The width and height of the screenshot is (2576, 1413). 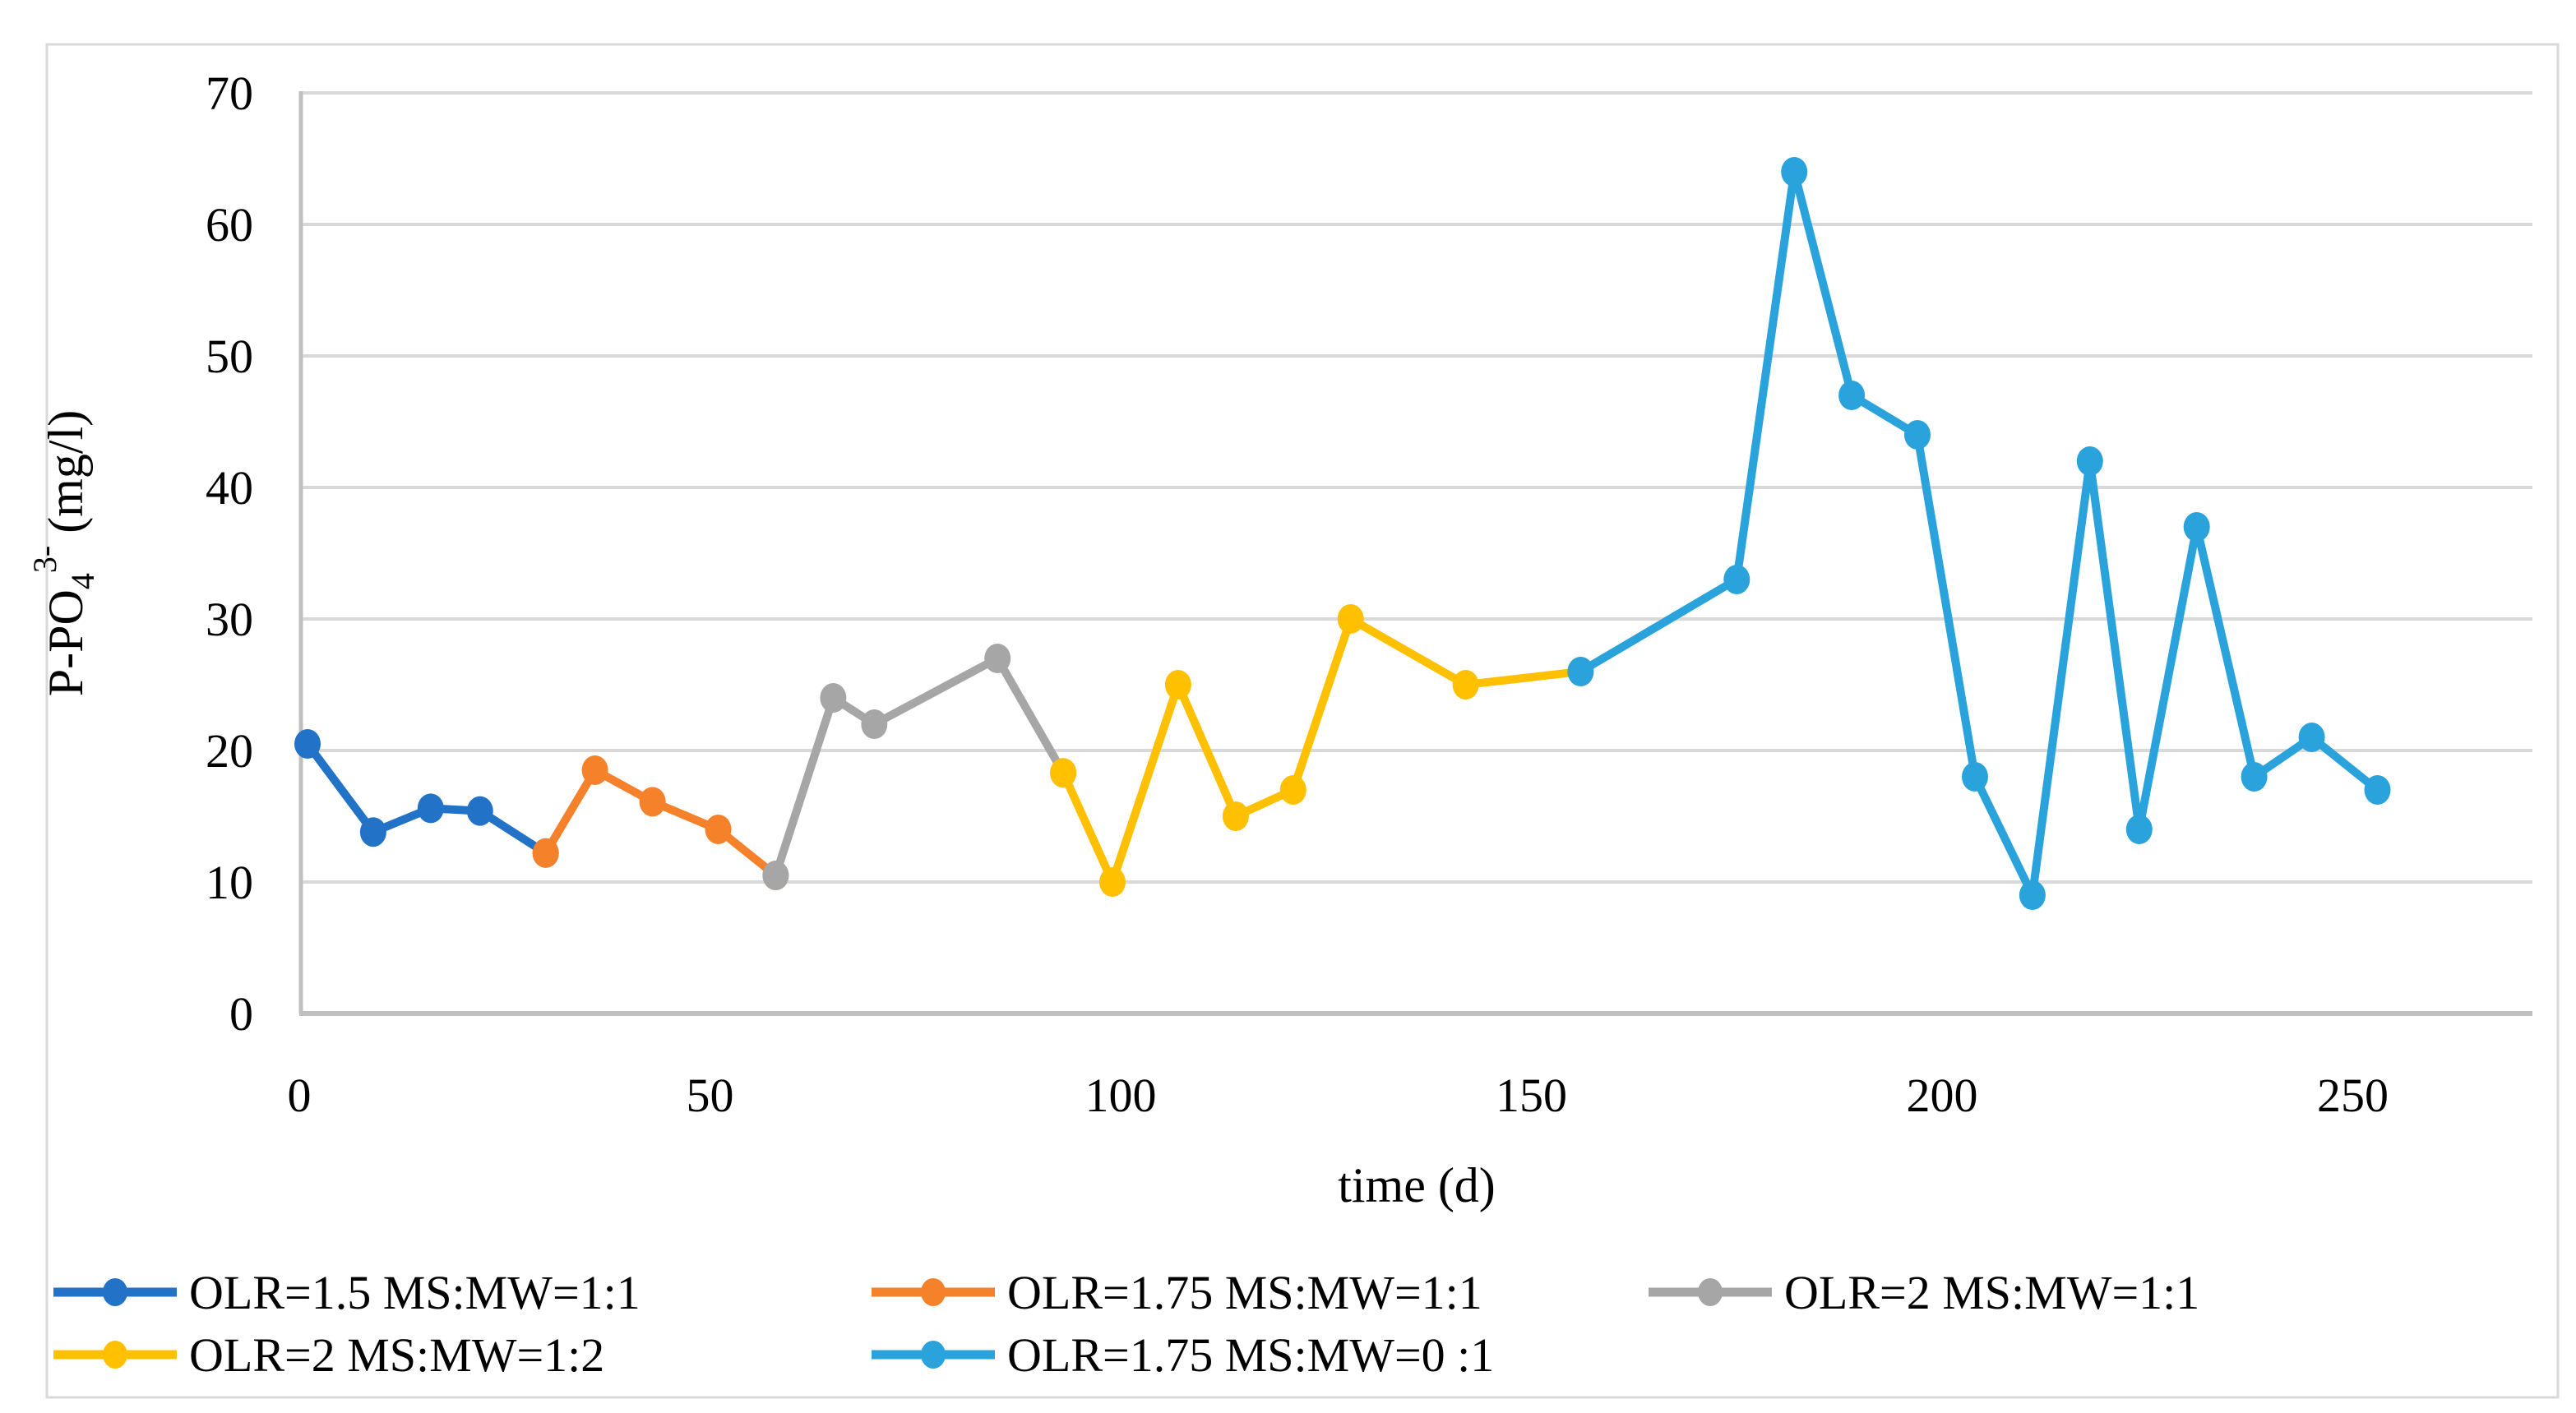 I want to click on y-axis-title-sub: 4, so click(x=82, y=581).